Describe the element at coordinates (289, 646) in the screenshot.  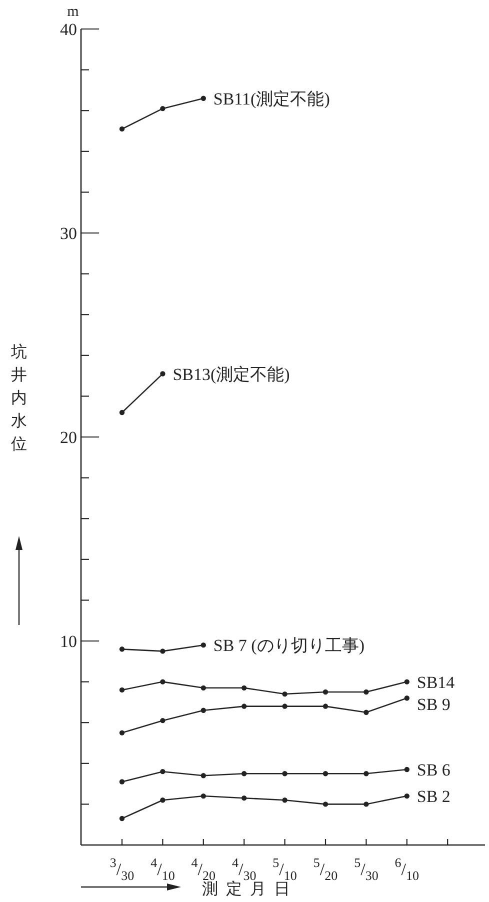
I see `series-label: SB 7 (のり切り工事)` at that location.